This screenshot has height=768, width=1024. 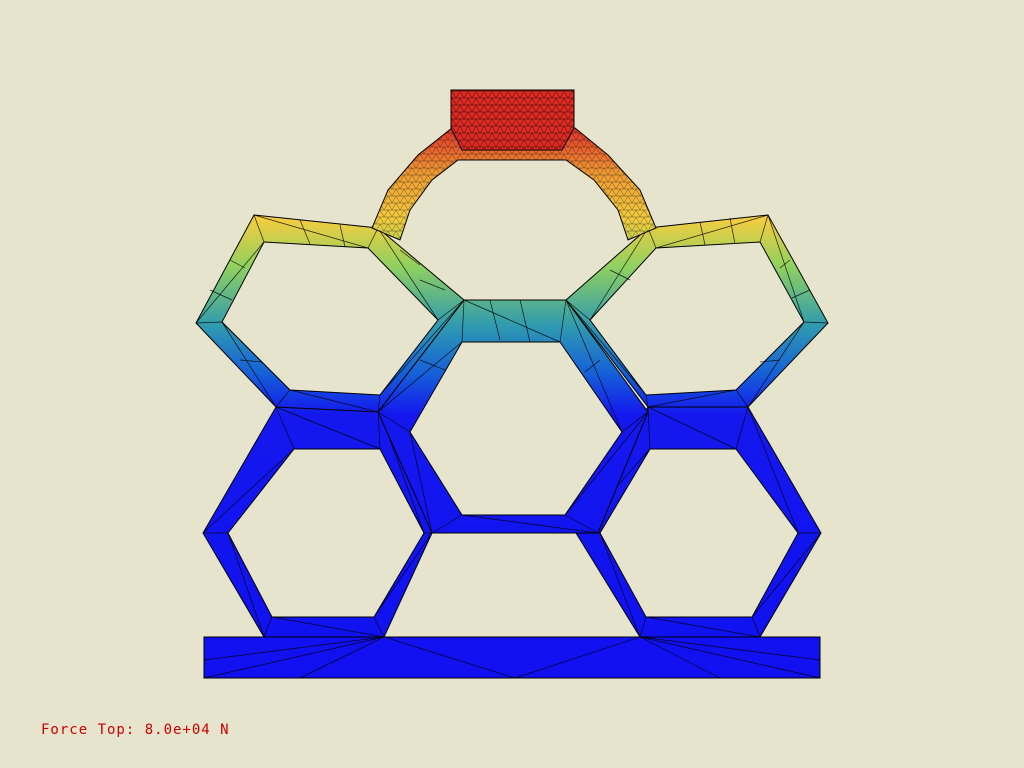 I want to click on base-plate, so click(x=512, y=657).